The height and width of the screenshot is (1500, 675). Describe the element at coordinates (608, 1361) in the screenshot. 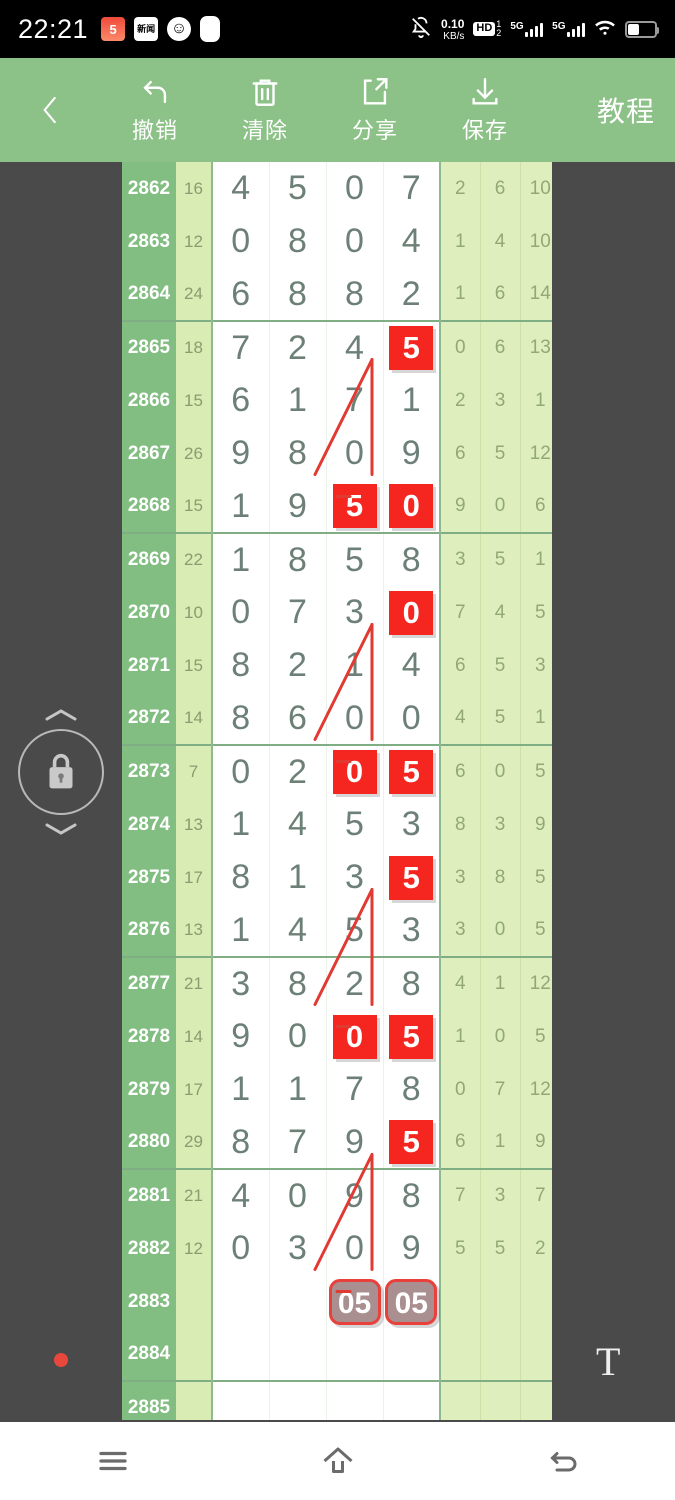

I see `text-tool-button: T` at that location.